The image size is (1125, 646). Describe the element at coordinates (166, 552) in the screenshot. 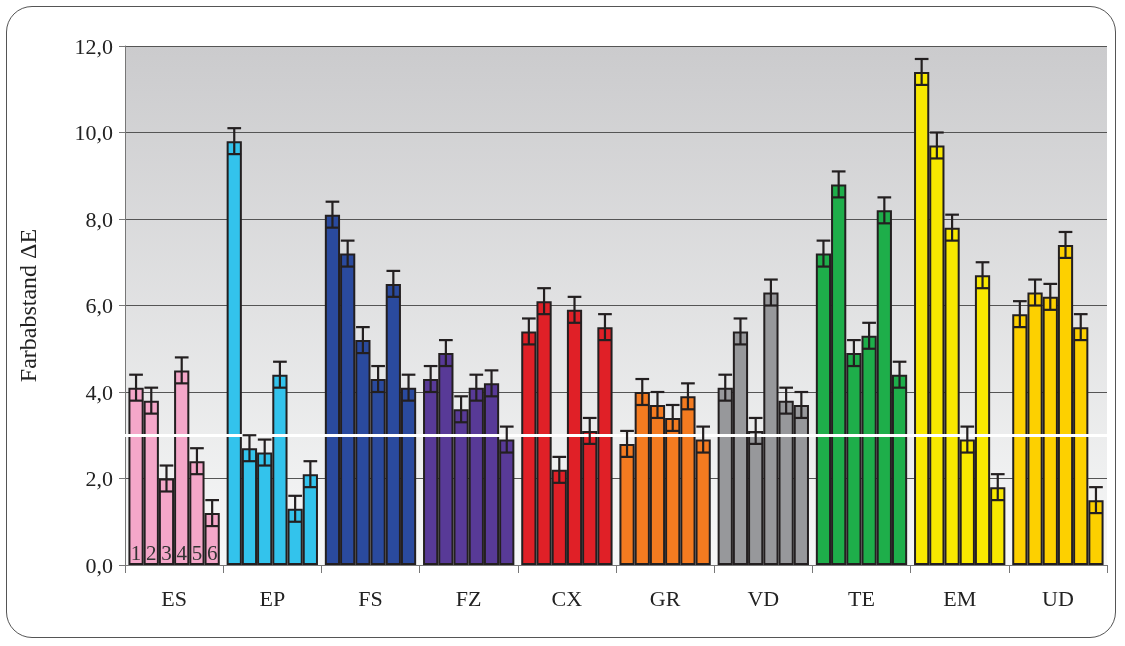

I see `series-label: 3` at that location.